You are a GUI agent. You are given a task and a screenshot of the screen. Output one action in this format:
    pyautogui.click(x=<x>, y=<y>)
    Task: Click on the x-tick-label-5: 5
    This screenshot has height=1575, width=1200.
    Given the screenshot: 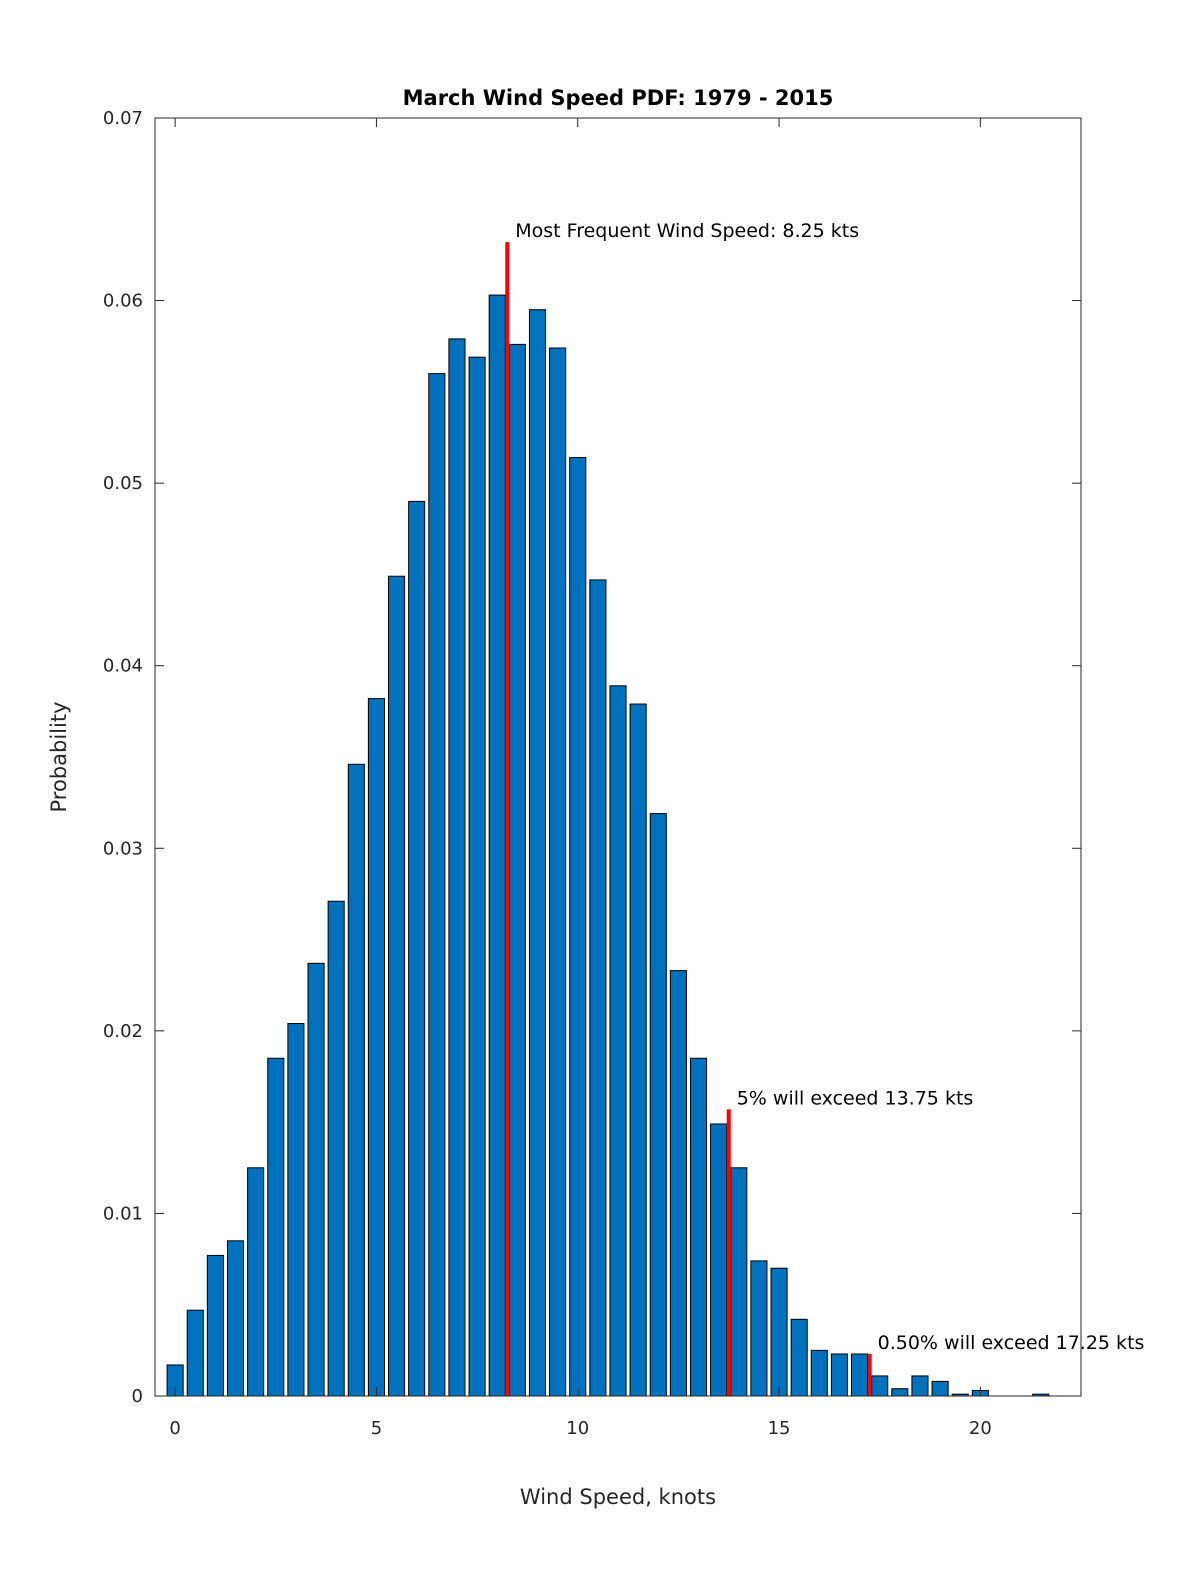 What is the action you would take?
    pyautogui.click(x=376, y=1428)
    